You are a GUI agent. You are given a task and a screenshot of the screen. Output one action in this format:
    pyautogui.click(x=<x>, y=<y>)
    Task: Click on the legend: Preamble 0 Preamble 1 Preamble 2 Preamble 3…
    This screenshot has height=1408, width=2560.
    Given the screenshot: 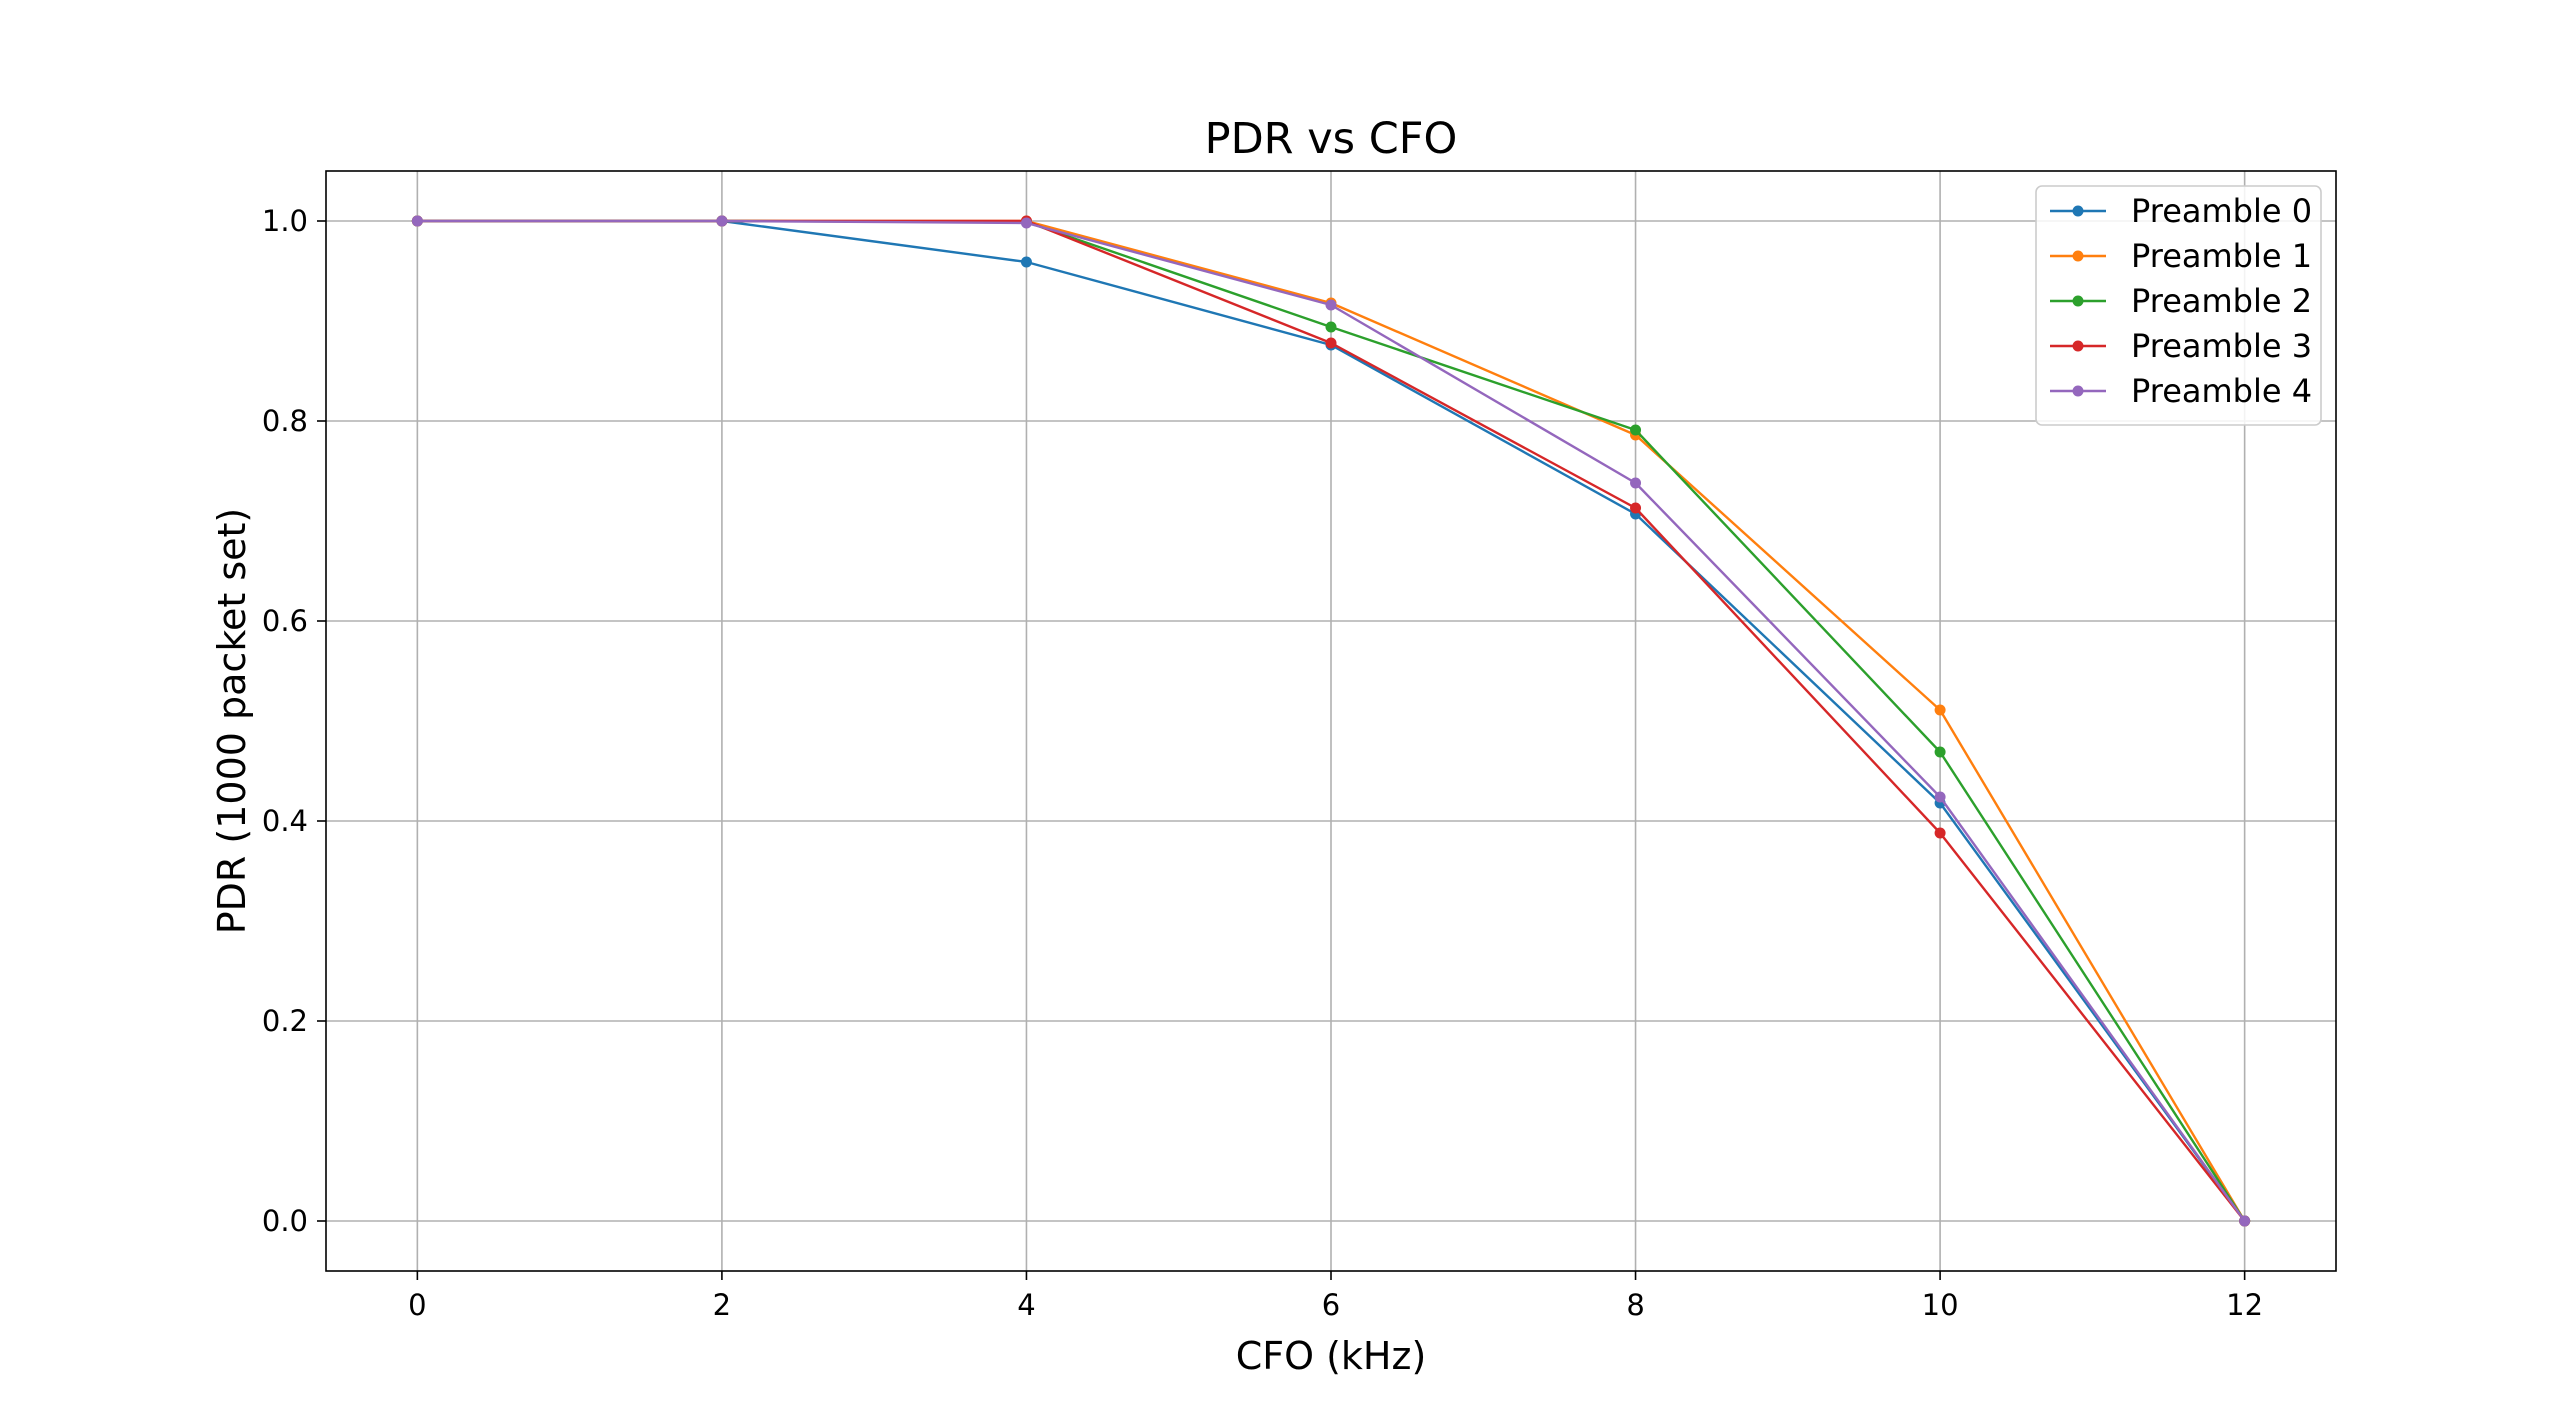 What is the action you would take?
    pyautogui.click(x=2178, y=305)
    